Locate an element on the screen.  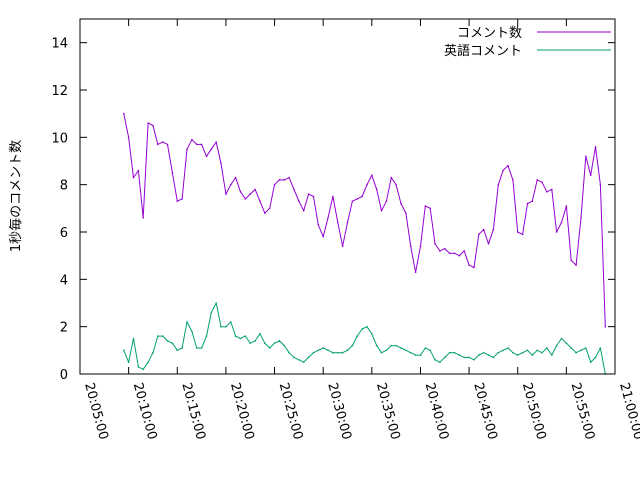
y-tick-label: 10 is located at coordinates (59, 138).